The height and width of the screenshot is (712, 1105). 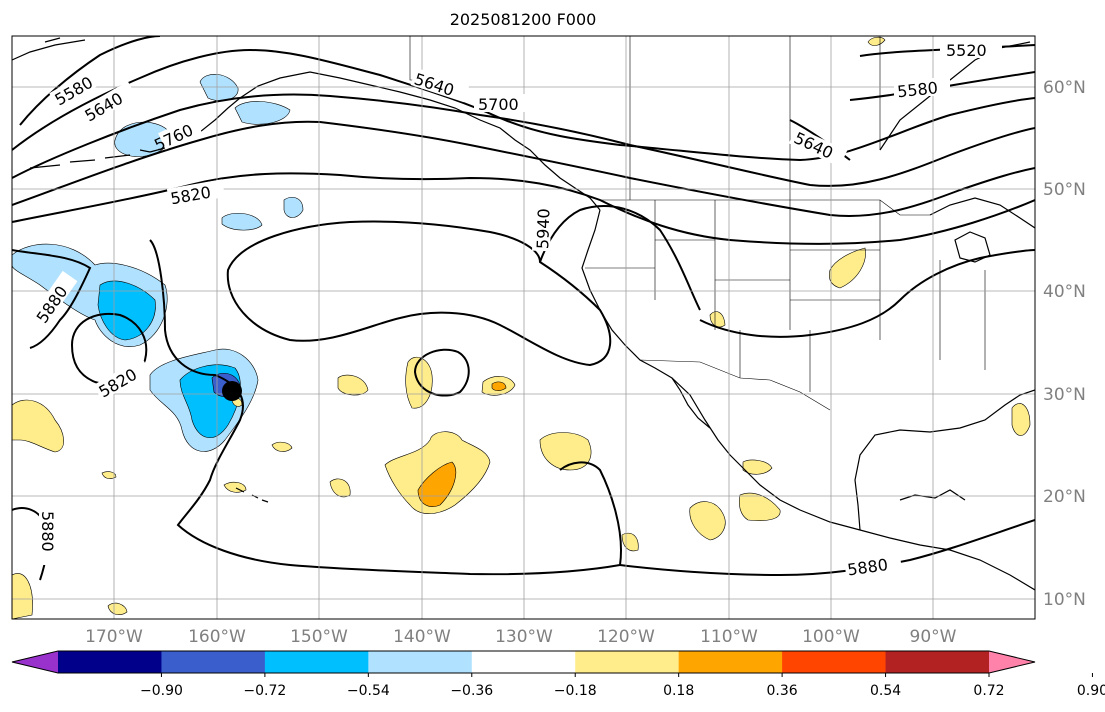 What do you see at coordinates (117, 608) in the screenshot?
I see `pos-region-r` at bounding box center [117, 608].